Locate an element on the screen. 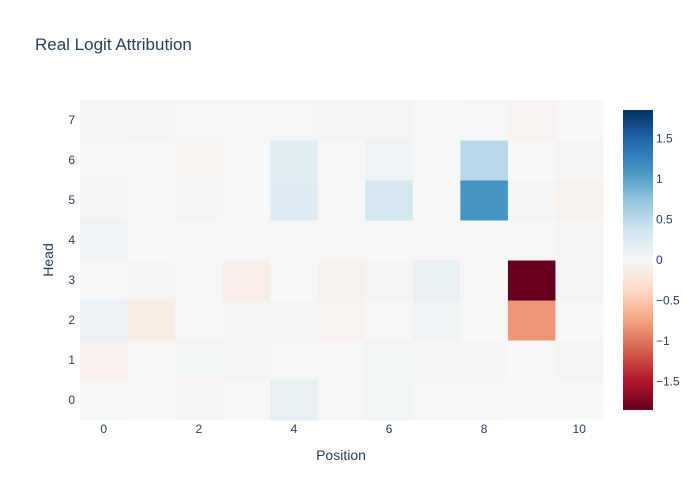 Image resolution: width=700 pixels, height=500 pixels. y-tick-label: 1 is located at coordinates (71, 360).